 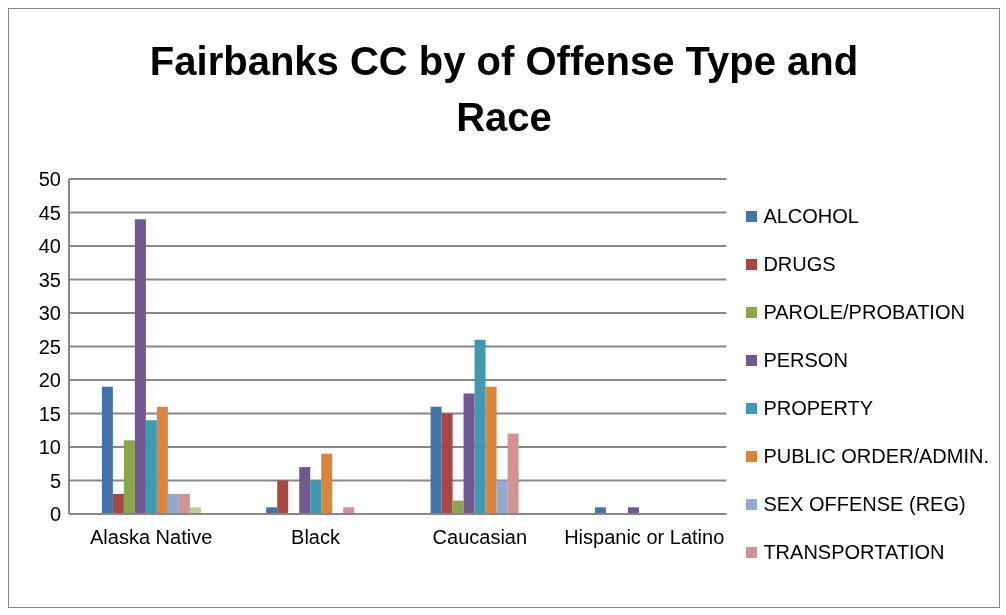 What do you see at coordinates (49, 447) in the screenshot?
I see `y-tick-label: 10` at bounding box center [49, 447].